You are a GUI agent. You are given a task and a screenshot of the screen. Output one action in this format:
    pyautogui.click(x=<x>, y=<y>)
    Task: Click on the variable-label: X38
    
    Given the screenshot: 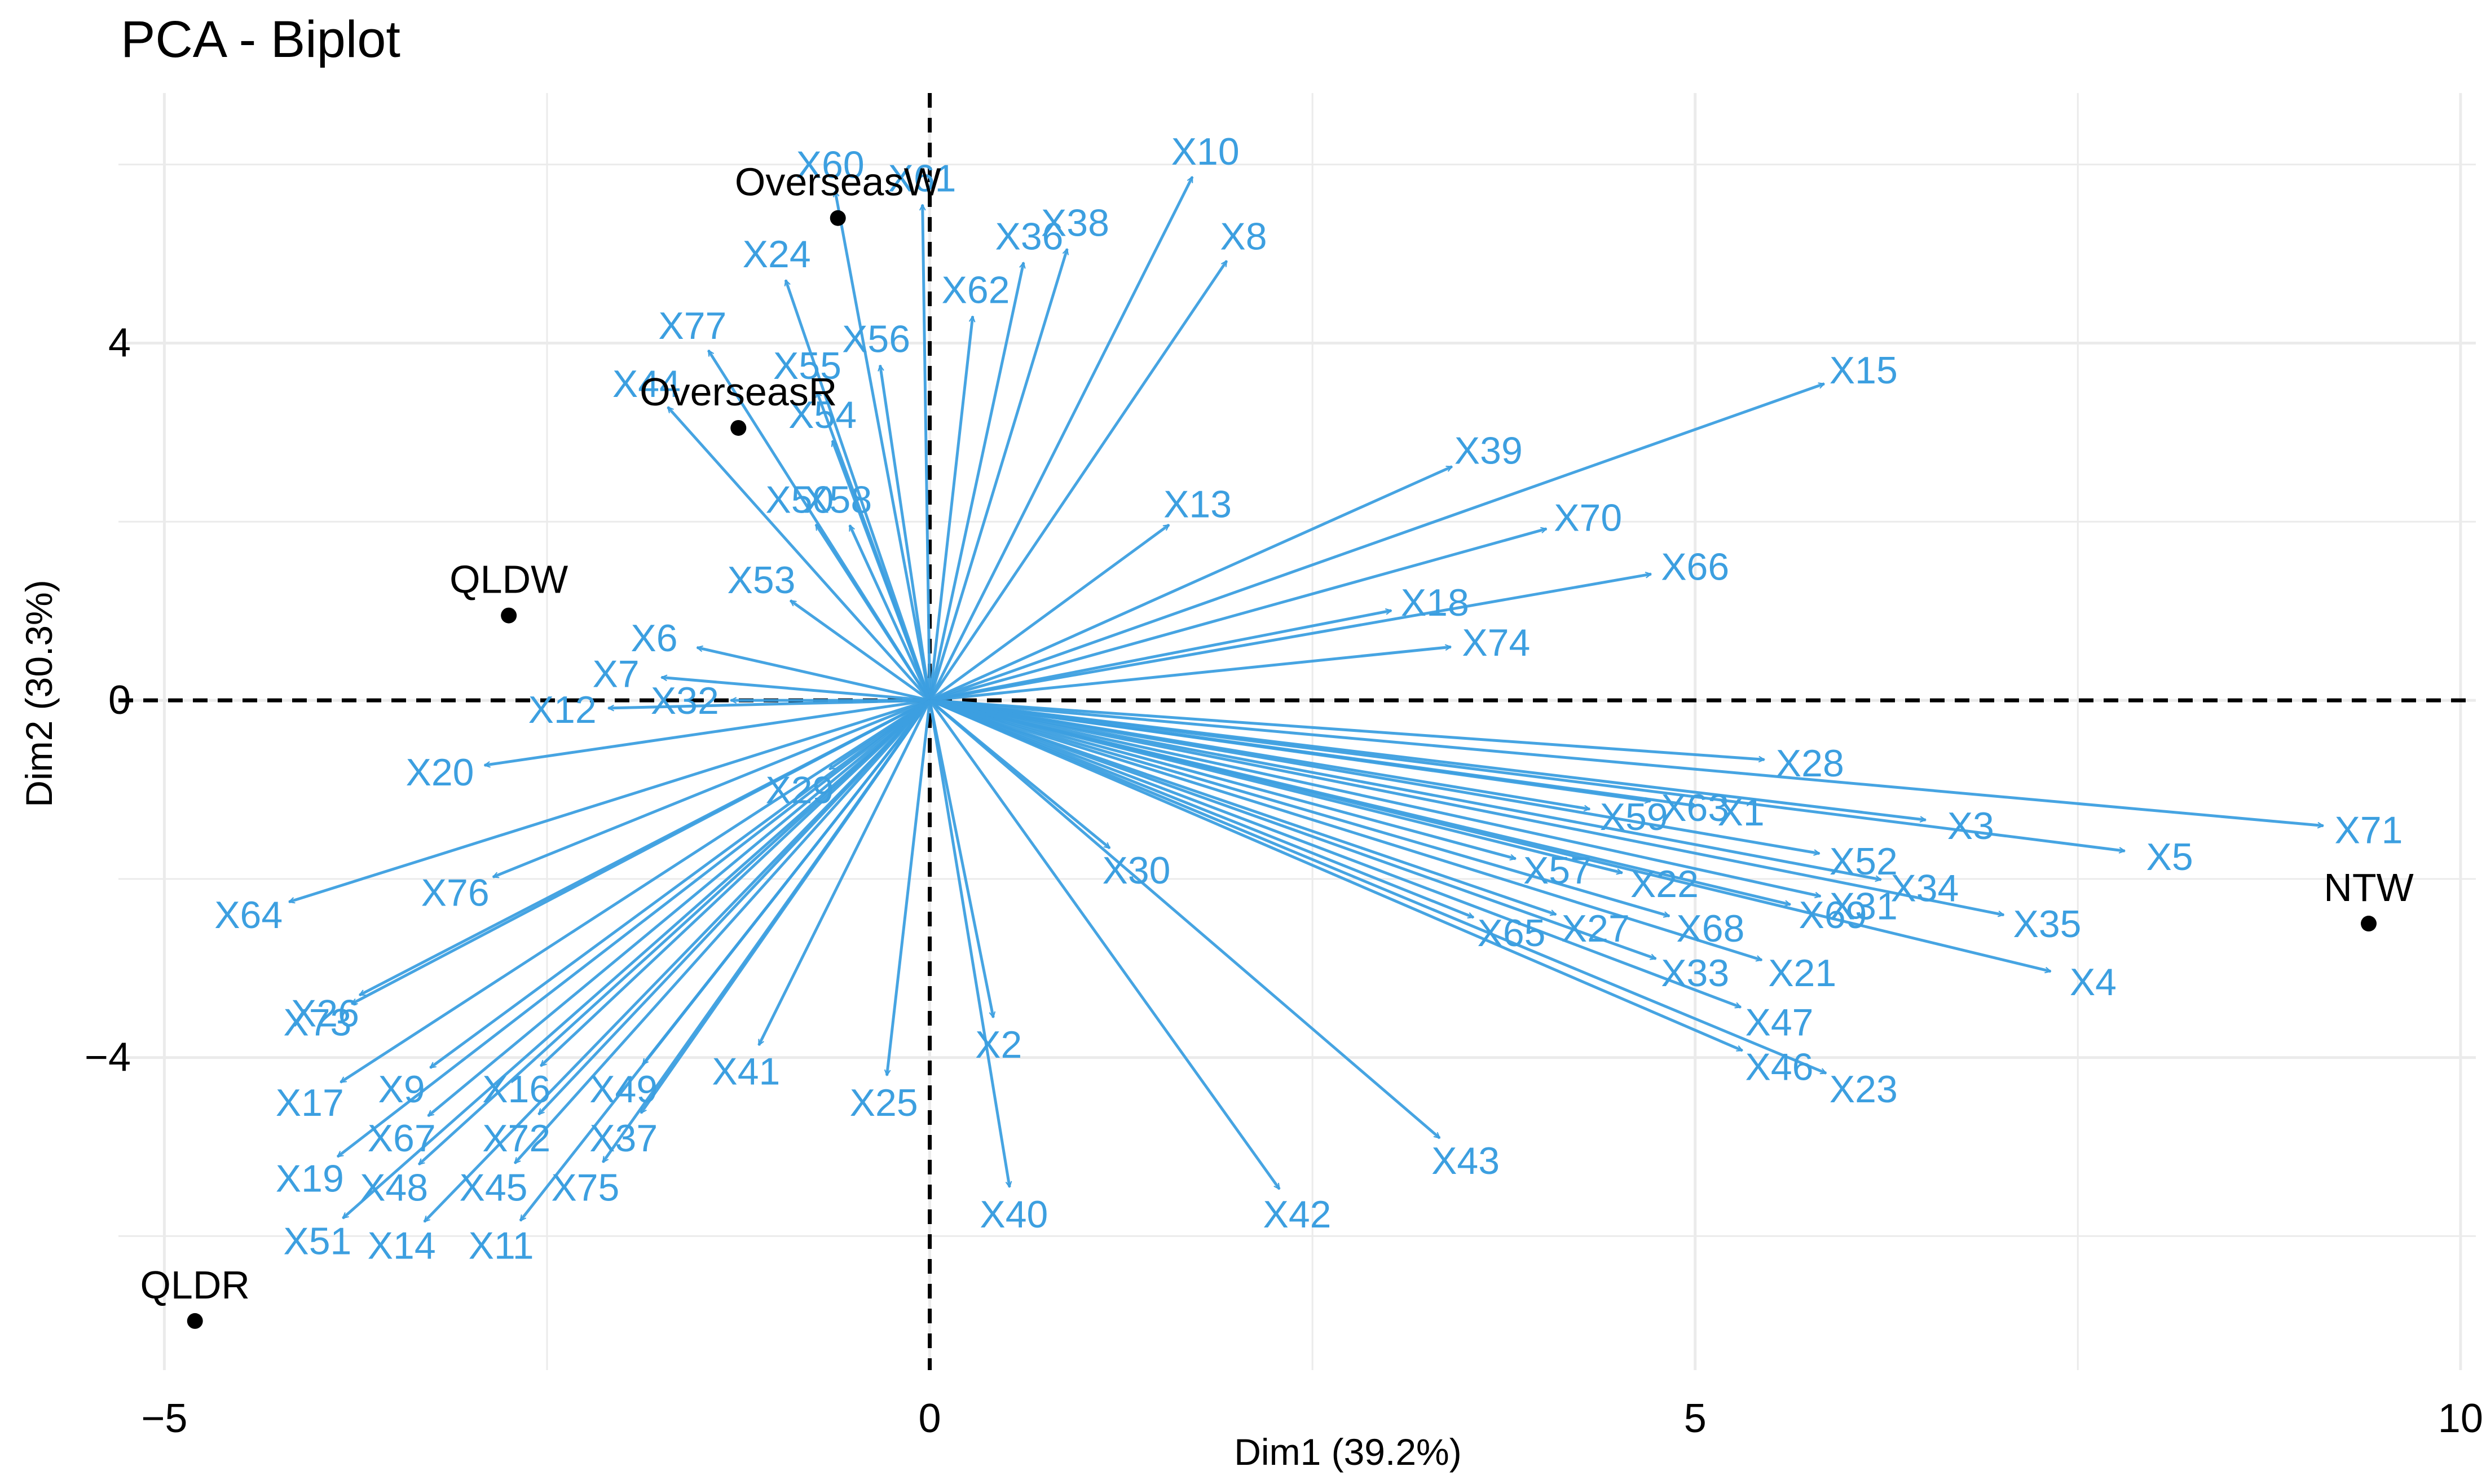 What is the action you would take?
    pyautogui.click(x=1075, y=223)
    